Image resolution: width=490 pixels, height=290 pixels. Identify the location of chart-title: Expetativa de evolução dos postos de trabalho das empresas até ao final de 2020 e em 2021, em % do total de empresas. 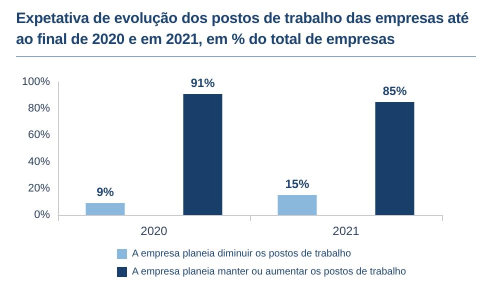
(243, 29).